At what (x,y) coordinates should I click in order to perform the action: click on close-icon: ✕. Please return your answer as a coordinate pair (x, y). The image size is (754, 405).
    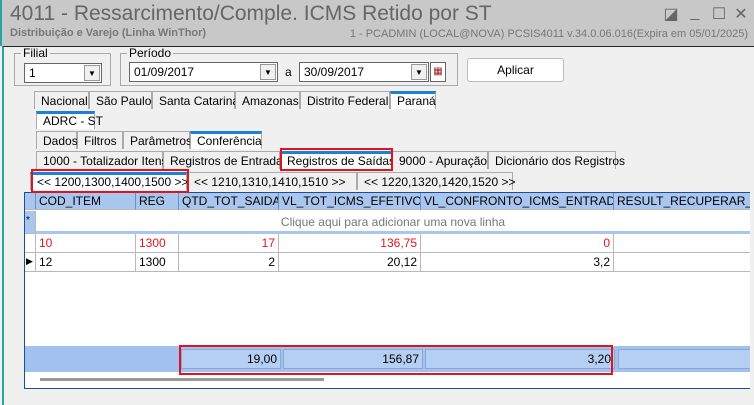
    Looking at the image, I should click on (741, 14).